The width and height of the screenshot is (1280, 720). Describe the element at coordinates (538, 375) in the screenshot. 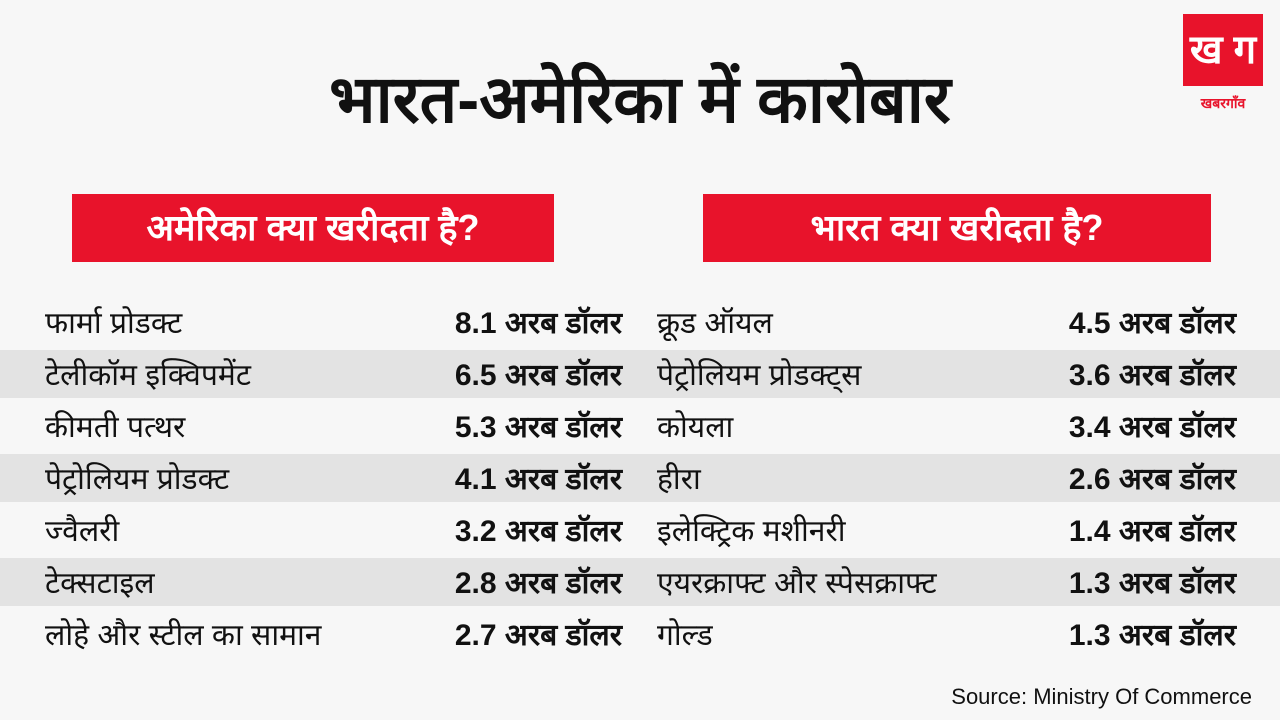

I see `us-item-value: 6.5 अरब डॉलर` at that location.